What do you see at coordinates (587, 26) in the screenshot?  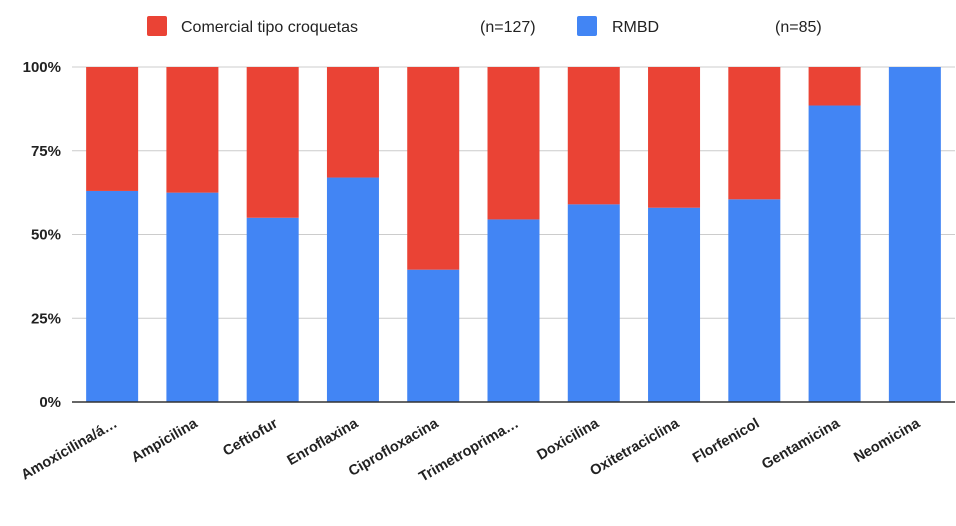 I see `legend-swatch-rmbd` at bounding box center [587, 26].